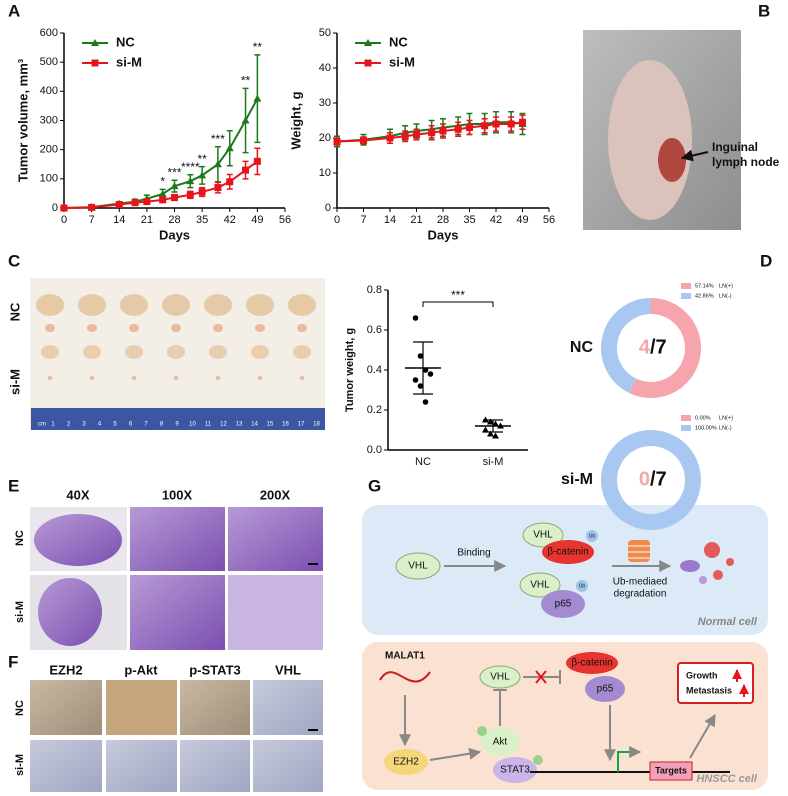 The image size is (788, 796). Describe the element at coordinates (706, 428) in the screenshot. I see `legend-value: 100.00%` at that location.